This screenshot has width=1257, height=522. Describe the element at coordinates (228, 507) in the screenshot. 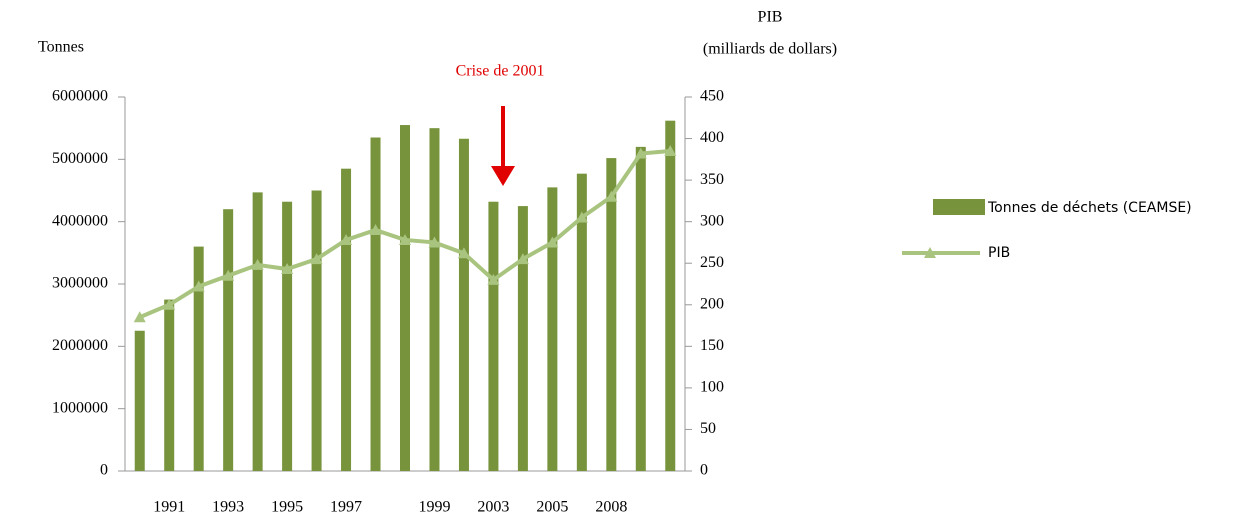

I see `x-tick-label: 1993` at that location.